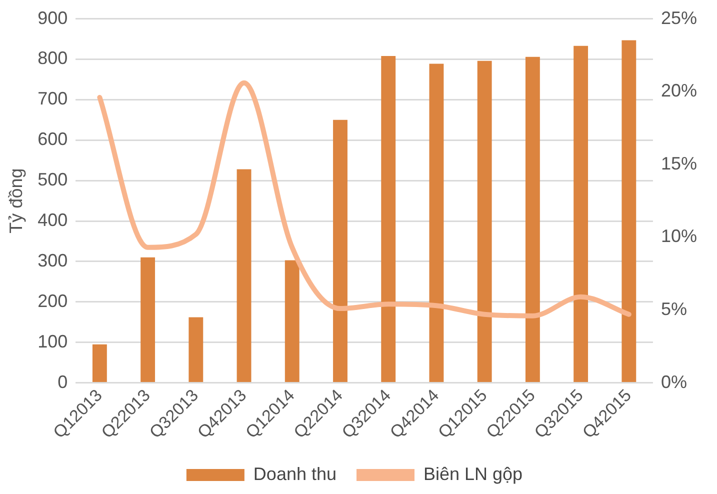 This screenshot has height=494, width=717. What do you see at coordinates (53, 260) in the screenshot?
I see `y-tick-label: 300` at bounding box center [53, 260].